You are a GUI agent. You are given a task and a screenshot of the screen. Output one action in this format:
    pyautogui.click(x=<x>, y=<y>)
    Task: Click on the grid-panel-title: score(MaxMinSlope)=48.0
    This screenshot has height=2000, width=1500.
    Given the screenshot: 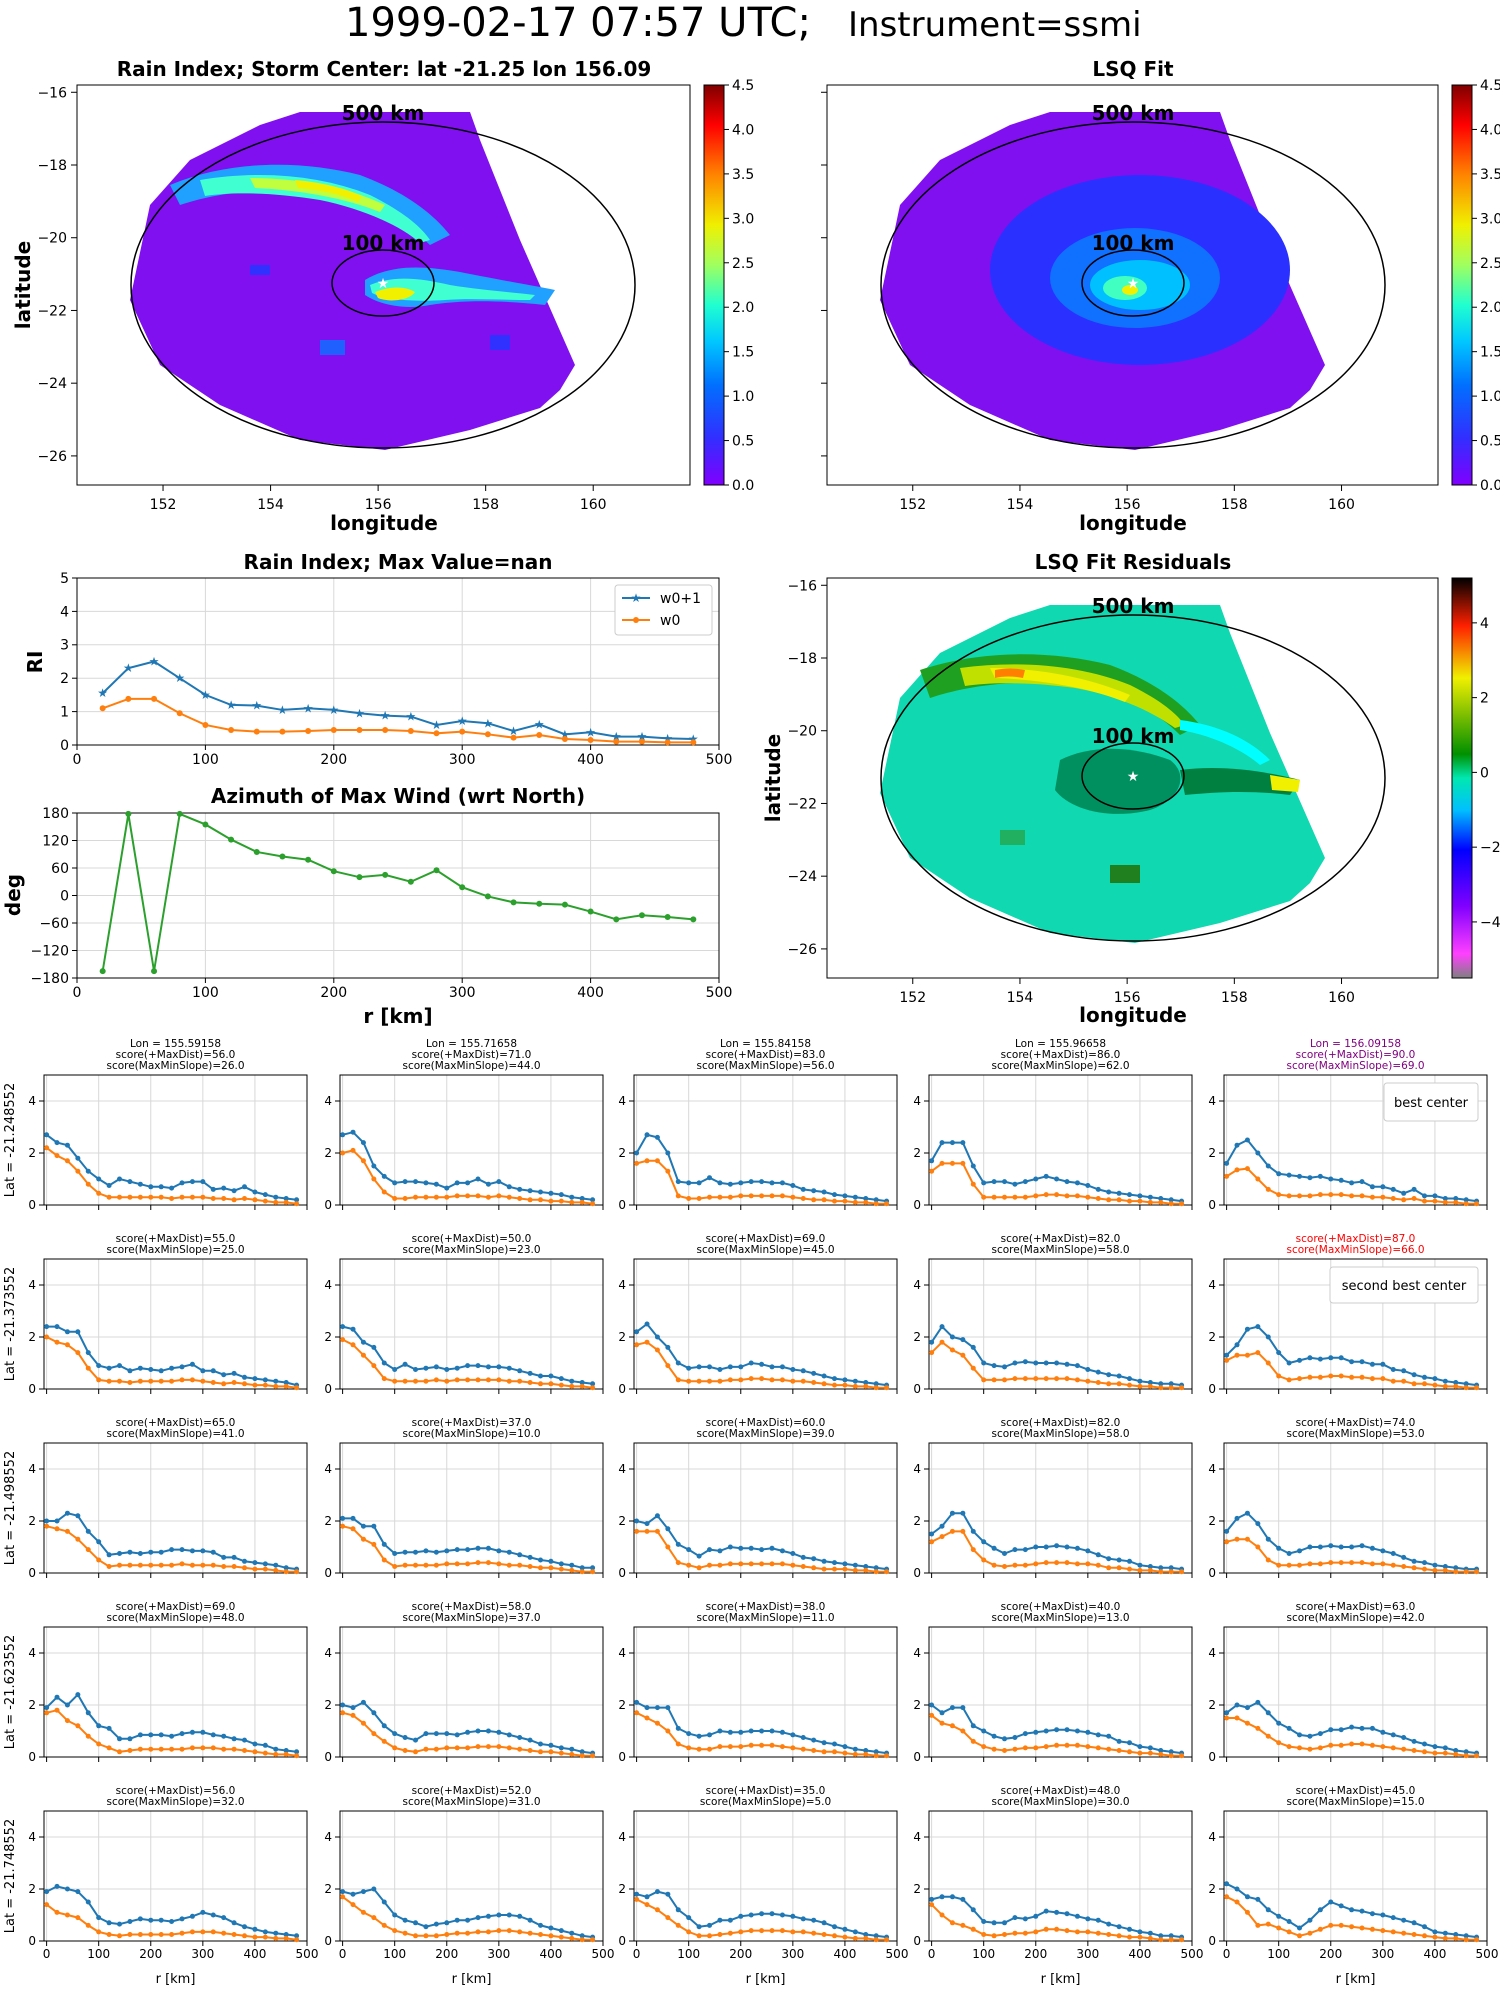 What is the action you would take?
    pyautogui.click(x=175, y=1618)
    